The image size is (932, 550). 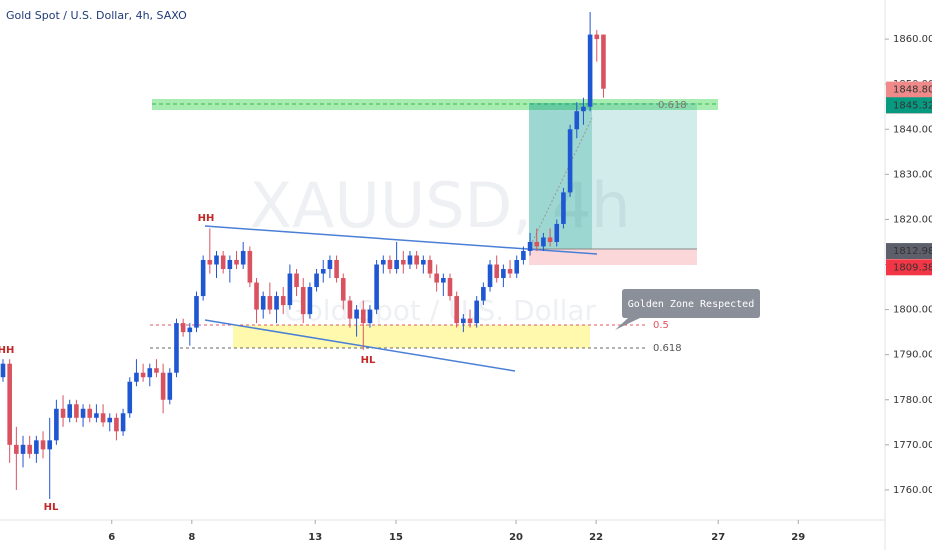 What do you see at coordinates (912, 490) in the screenshot?
I see `y-tick-label: 1760.00` at bounding box center [912, 490].